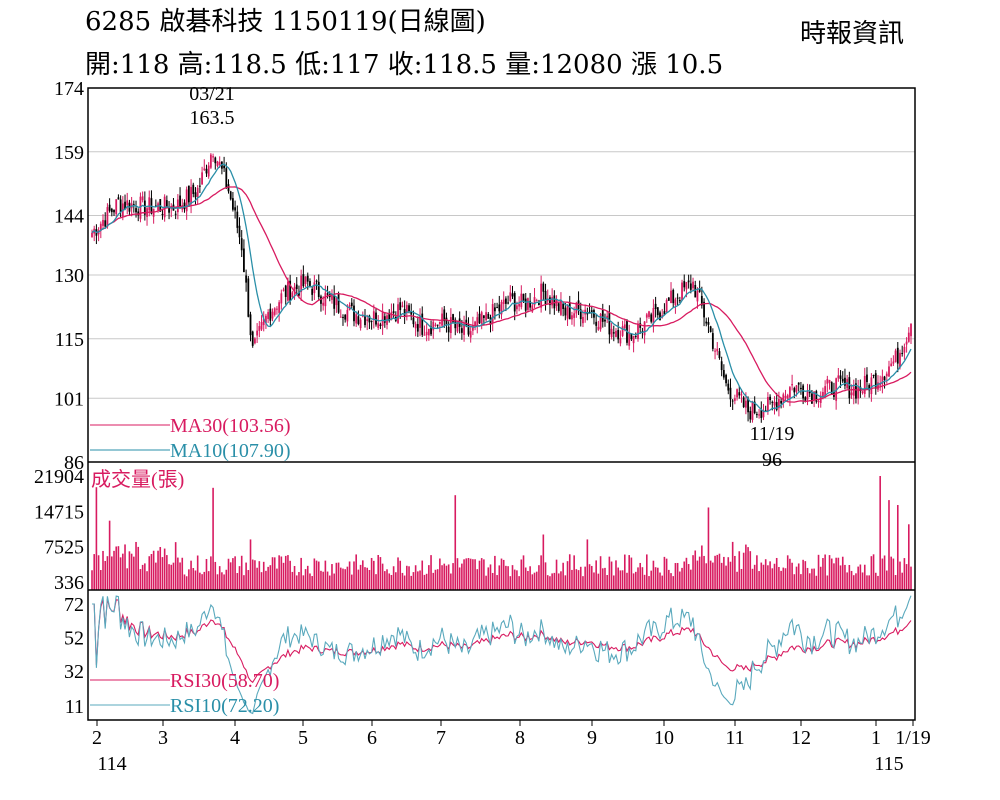 The height and width of the screenshot is (800, 1000). I want to click on year-label: 115, so click(888, 764).